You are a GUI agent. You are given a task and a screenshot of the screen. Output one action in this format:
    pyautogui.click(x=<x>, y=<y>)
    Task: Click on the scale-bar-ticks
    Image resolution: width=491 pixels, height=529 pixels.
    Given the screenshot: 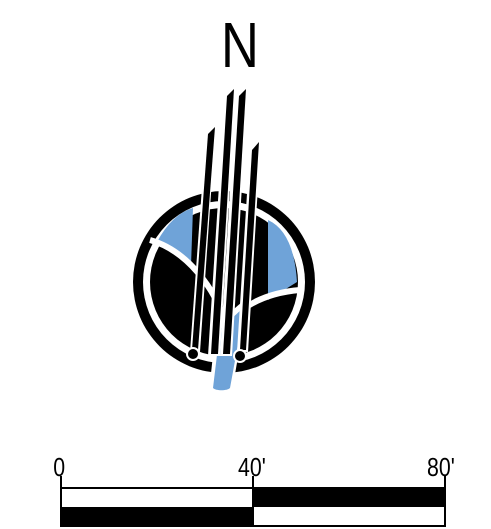 What is the action you would take?
    pyautogui.click(x=253, y=501)
    